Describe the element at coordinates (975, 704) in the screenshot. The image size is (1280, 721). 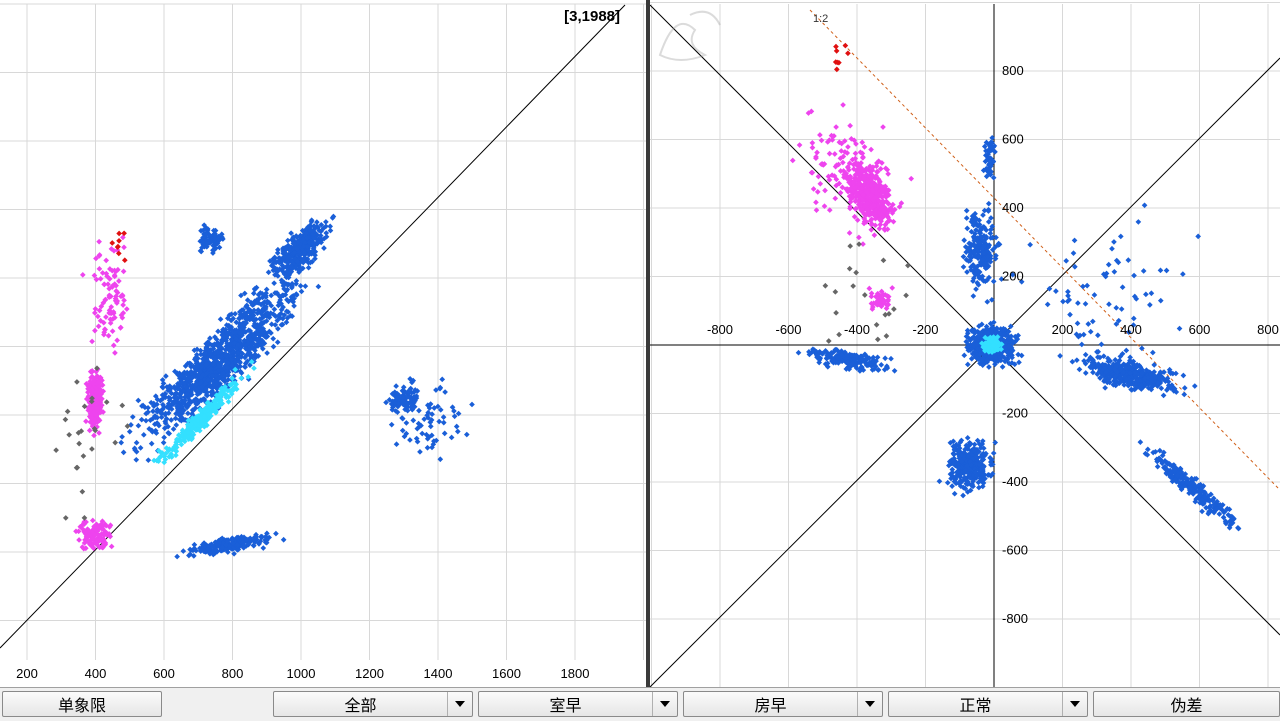
I see `normal-dropdown-label: 正常` at that location.